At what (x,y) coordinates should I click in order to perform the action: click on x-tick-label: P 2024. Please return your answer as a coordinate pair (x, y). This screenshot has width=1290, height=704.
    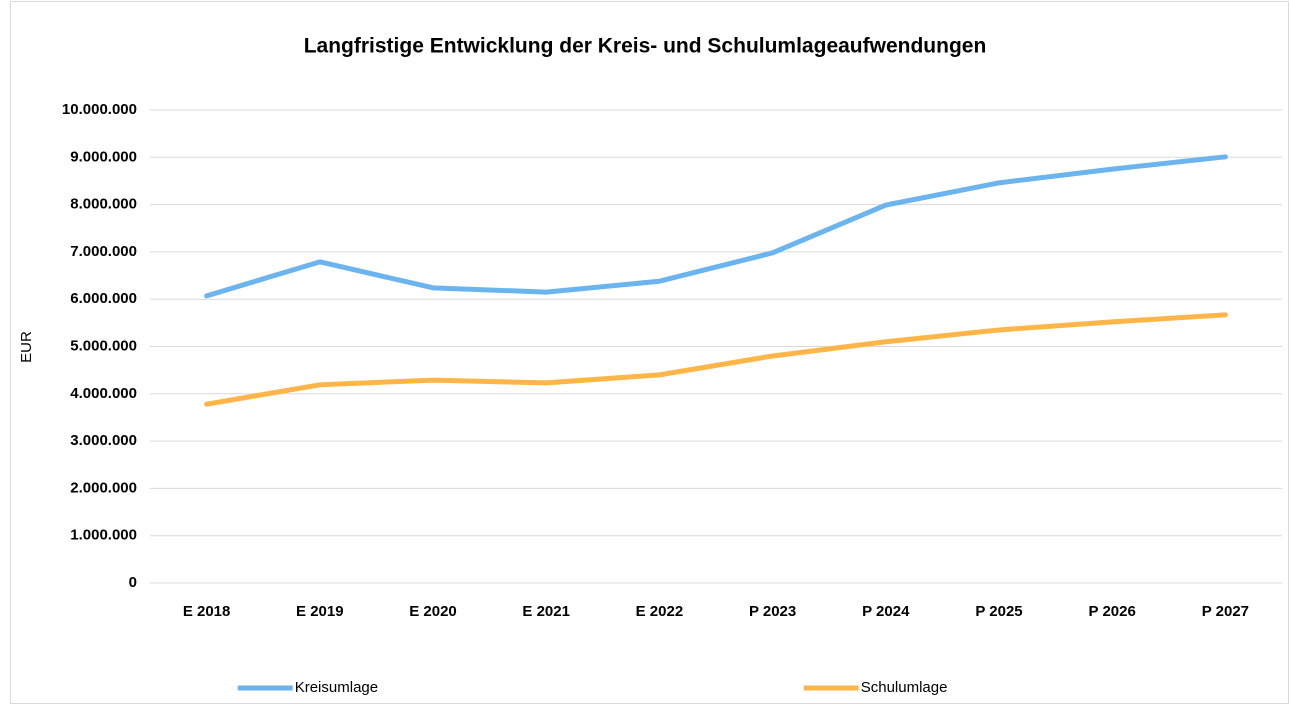
    Looking at the image, I should click on (886, 611).